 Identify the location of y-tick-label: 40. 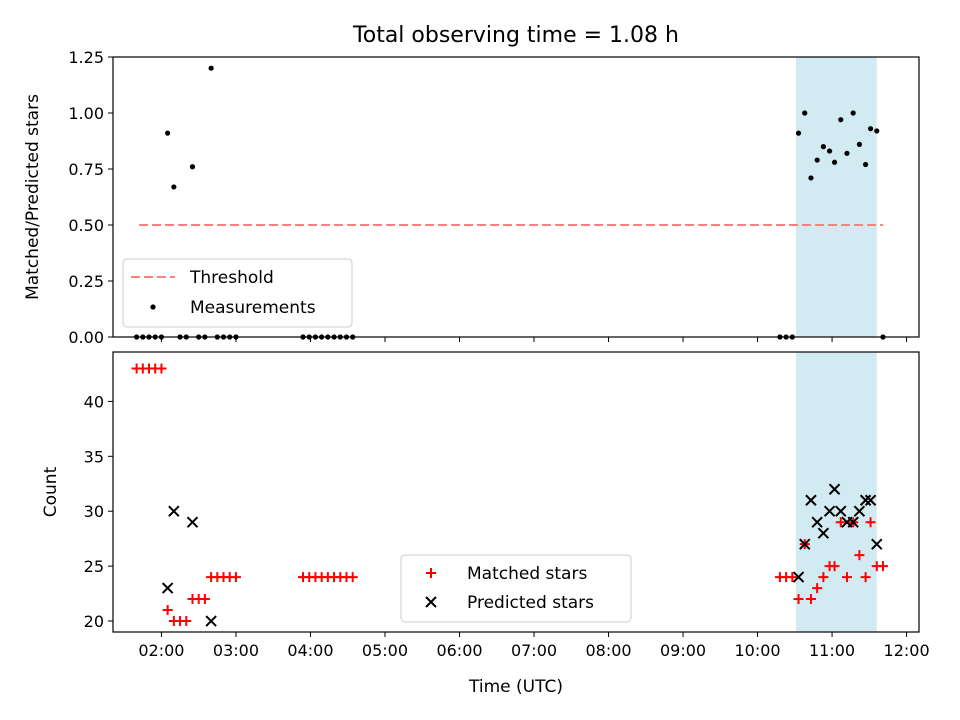
(94, 401).